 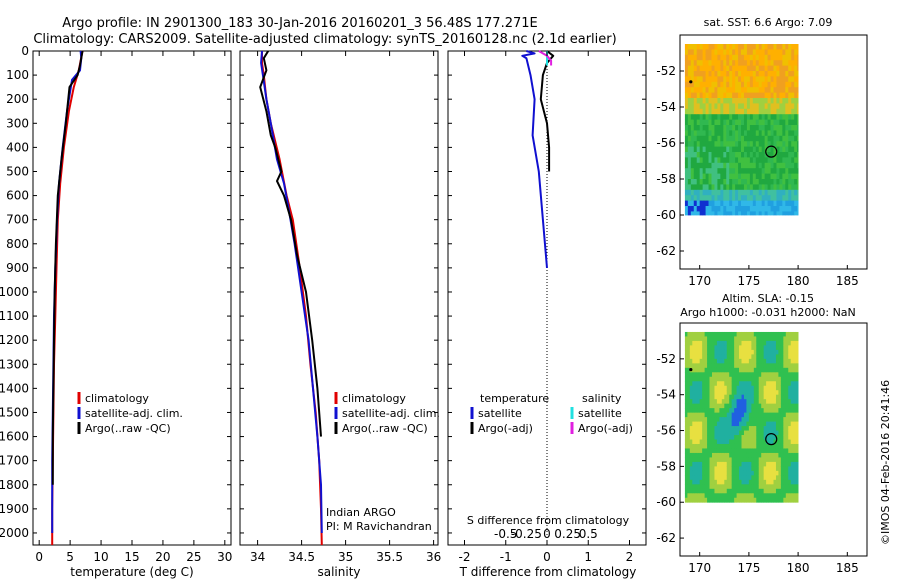 What do you see at coordinates (131, 572) in the screenshot?
I see `temperature-xlabel: temperature (deg C)` at bounding box center [131, 572].